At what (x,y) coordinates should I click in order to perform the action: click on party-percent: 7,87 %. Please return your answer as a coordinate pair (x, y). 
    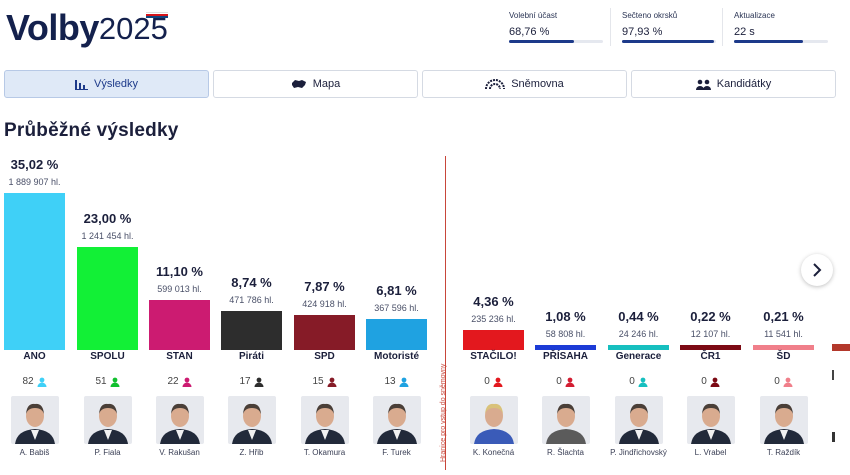
    Looking at the image, I should click on (324, 286).